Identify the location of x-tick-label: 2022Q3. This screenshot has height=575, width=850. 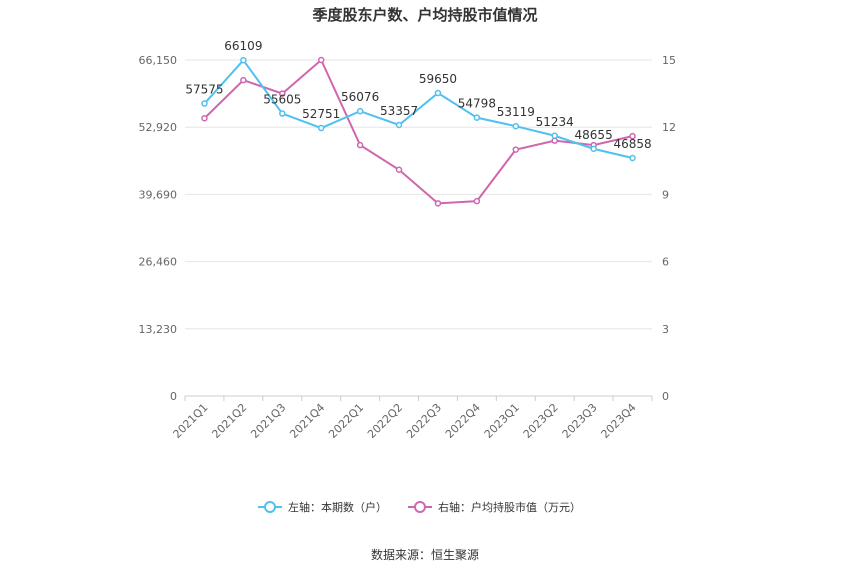
(424, 421).